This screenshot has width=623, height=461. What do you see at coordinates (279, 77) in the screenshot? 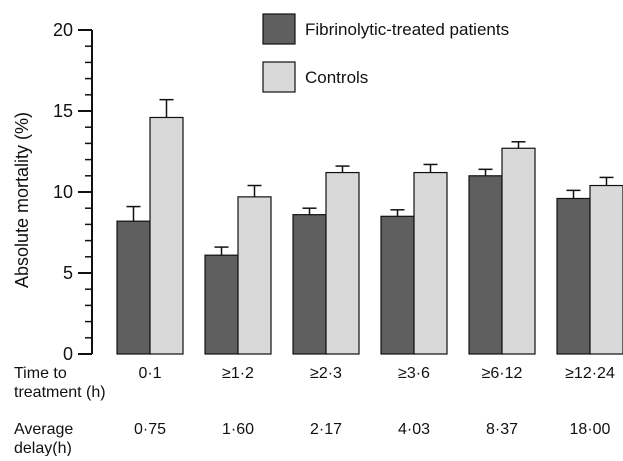
I see `legend-swatch-control` at bounding box center [279, 77].